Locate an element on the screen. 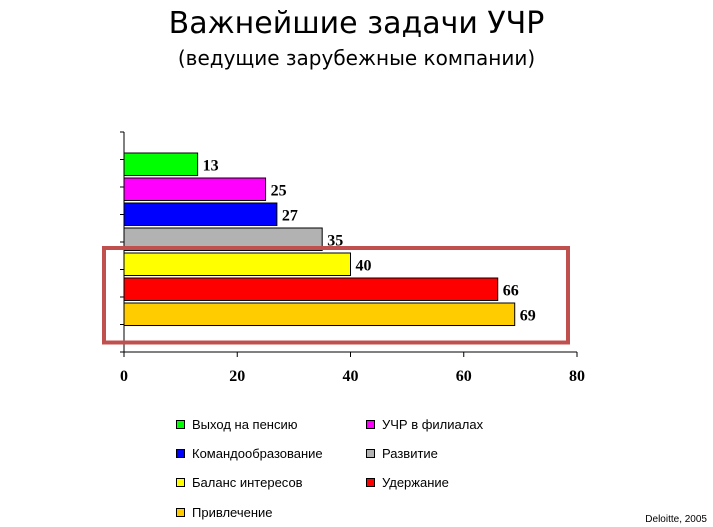  legend-item: Командообразование is located at coordinates (249, 453).